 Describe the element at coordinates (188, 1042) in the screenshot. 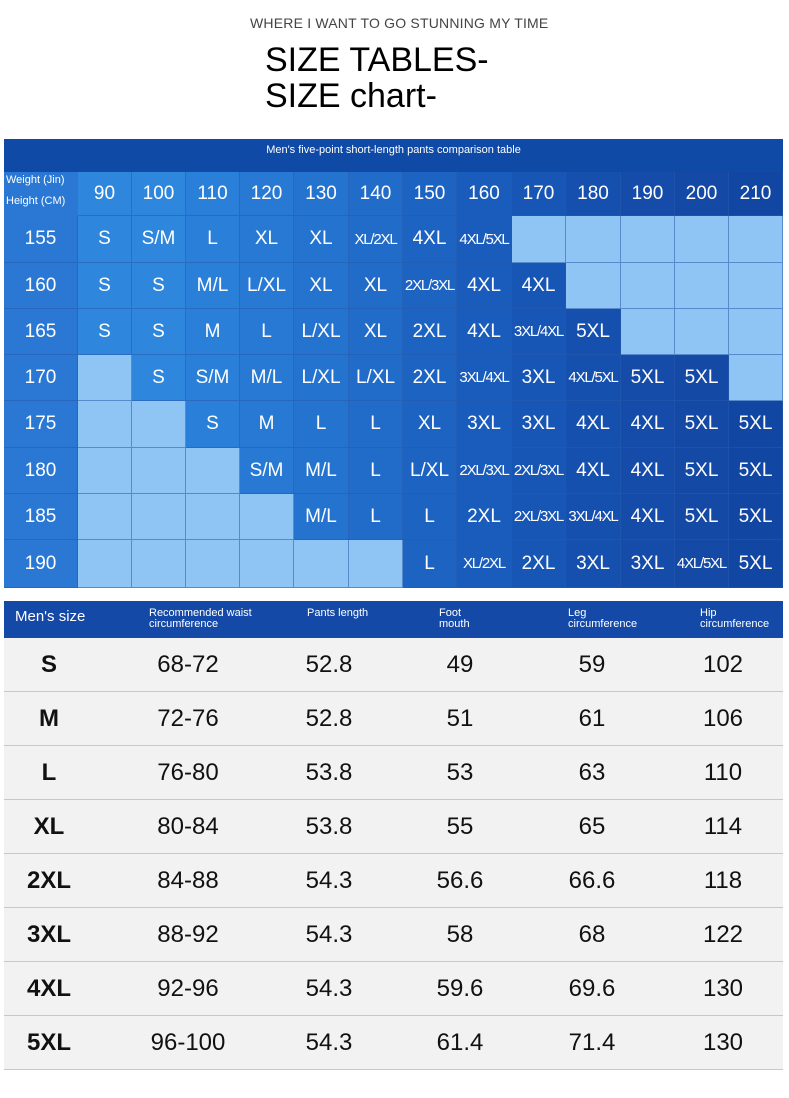

I see `measurement-cell: 96-100` at that location.